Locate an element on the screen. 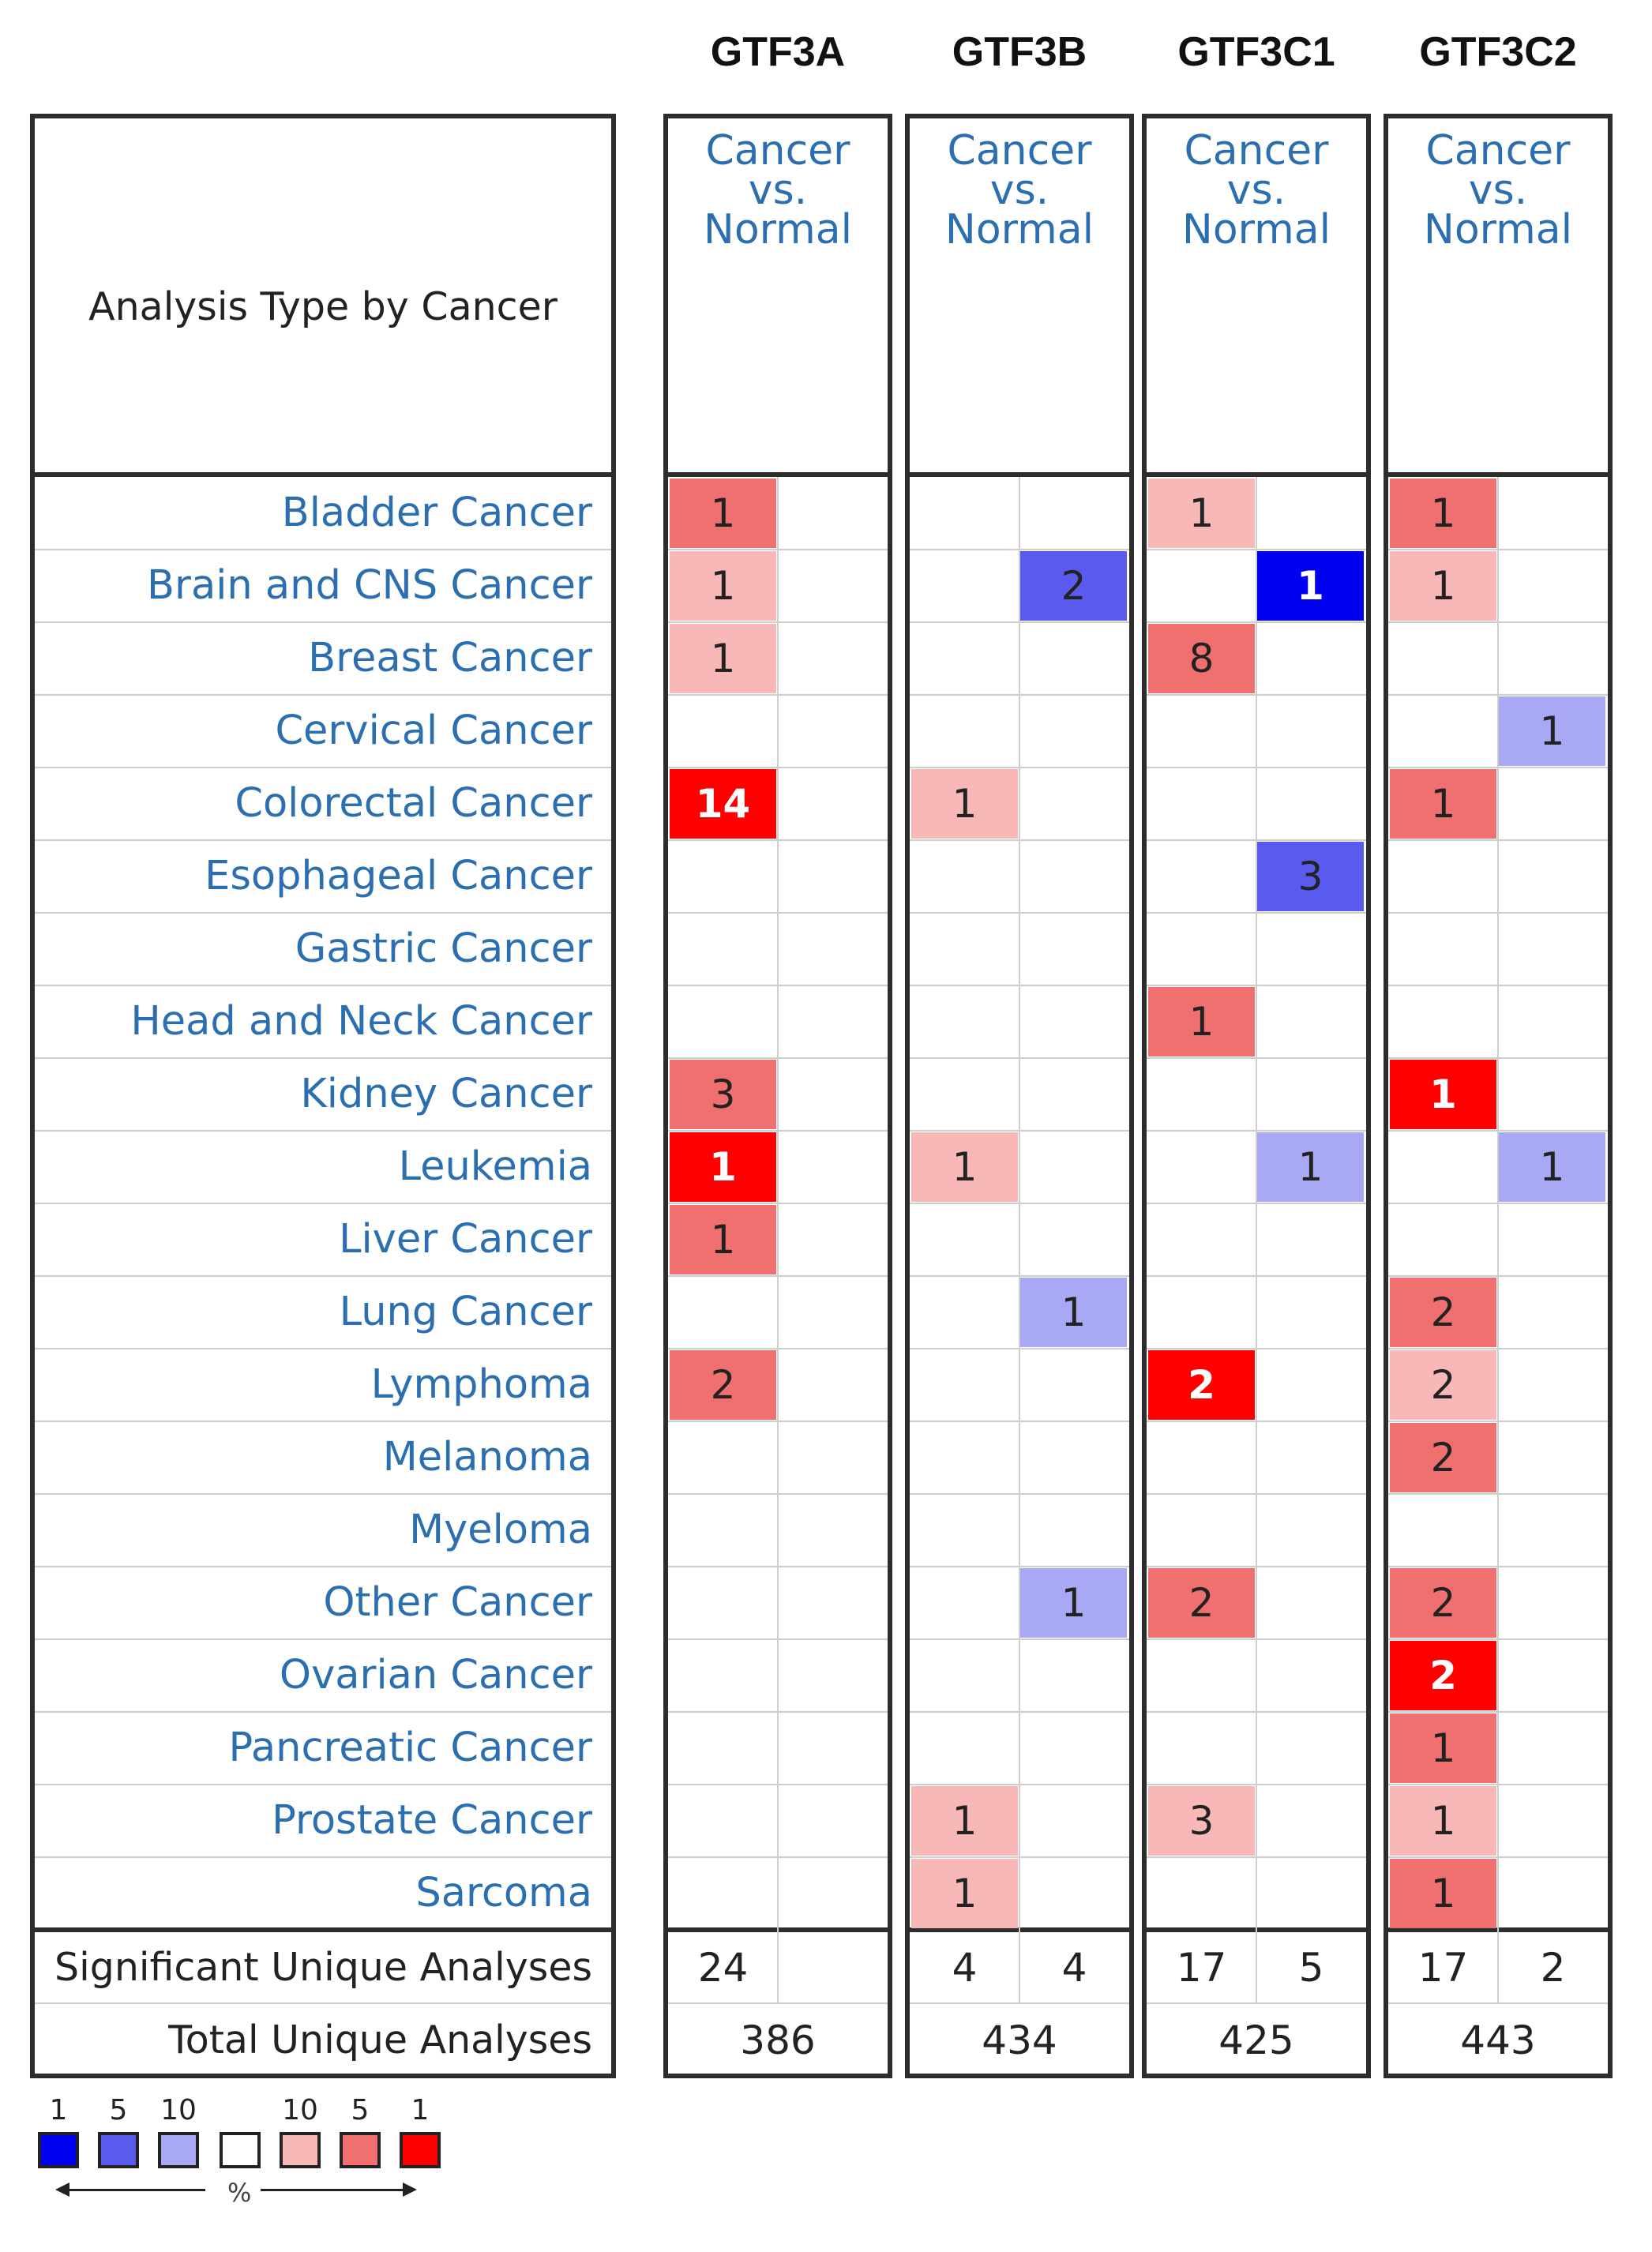 The width and height of the screenshot is (1652, 2252). cancer-label-colorectal-cancer: Colorectal Cancer is located at coordinates (413, 803).